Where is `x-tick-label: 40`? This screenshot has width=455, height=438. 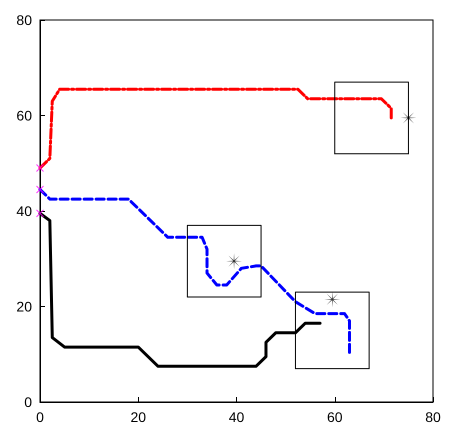
x-tick-label: 40 is located at coordinates (236, 417).